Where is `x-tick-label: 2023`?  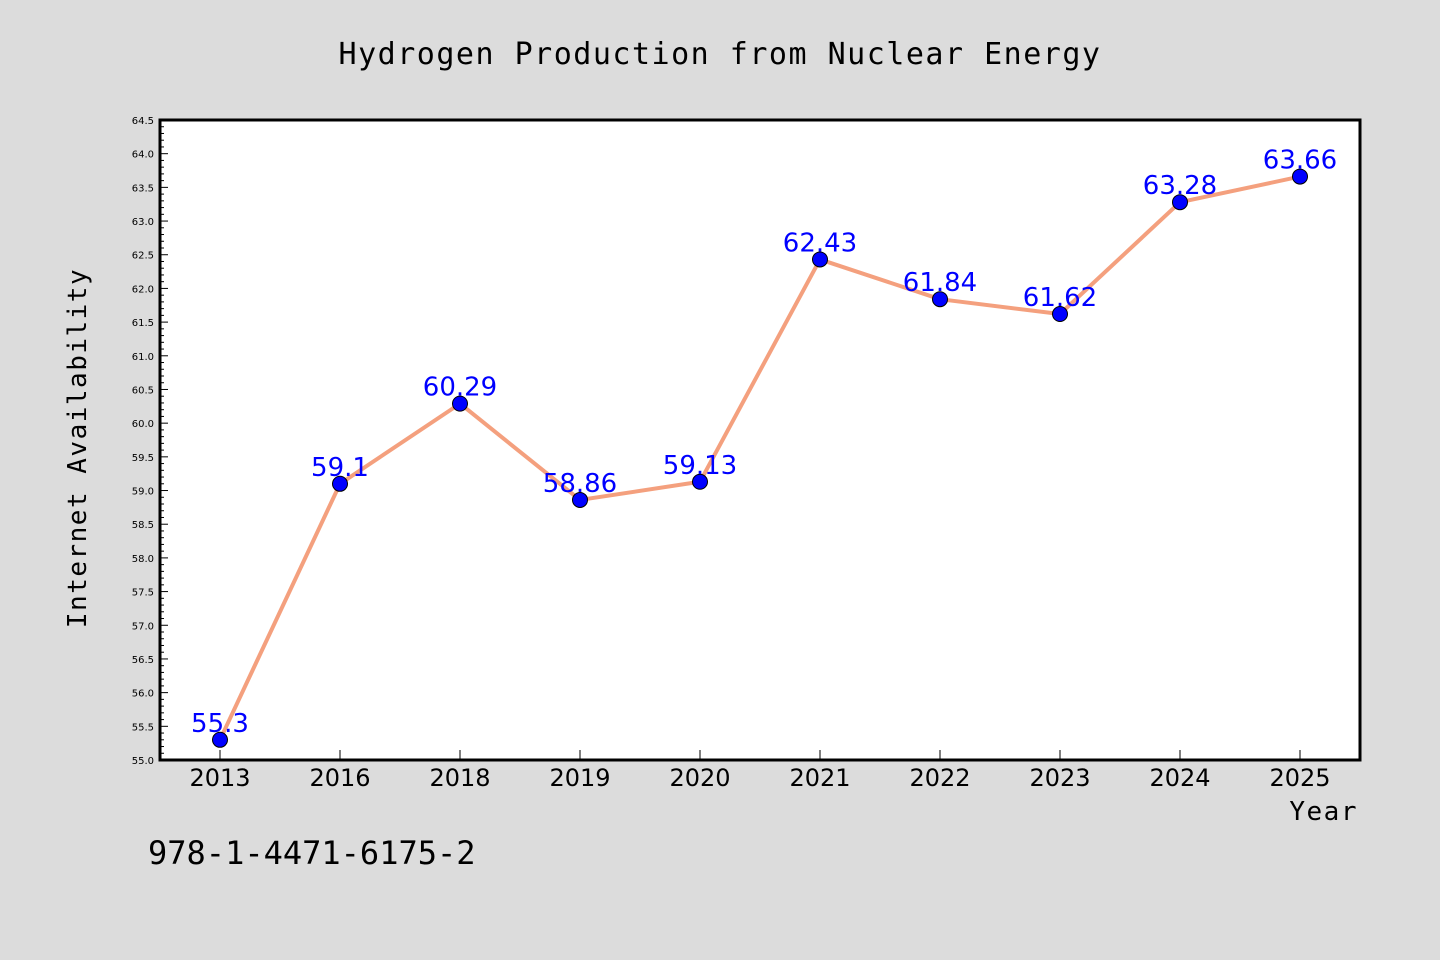
x-tick-label: 2023 is located at coordinates (1059, 778).